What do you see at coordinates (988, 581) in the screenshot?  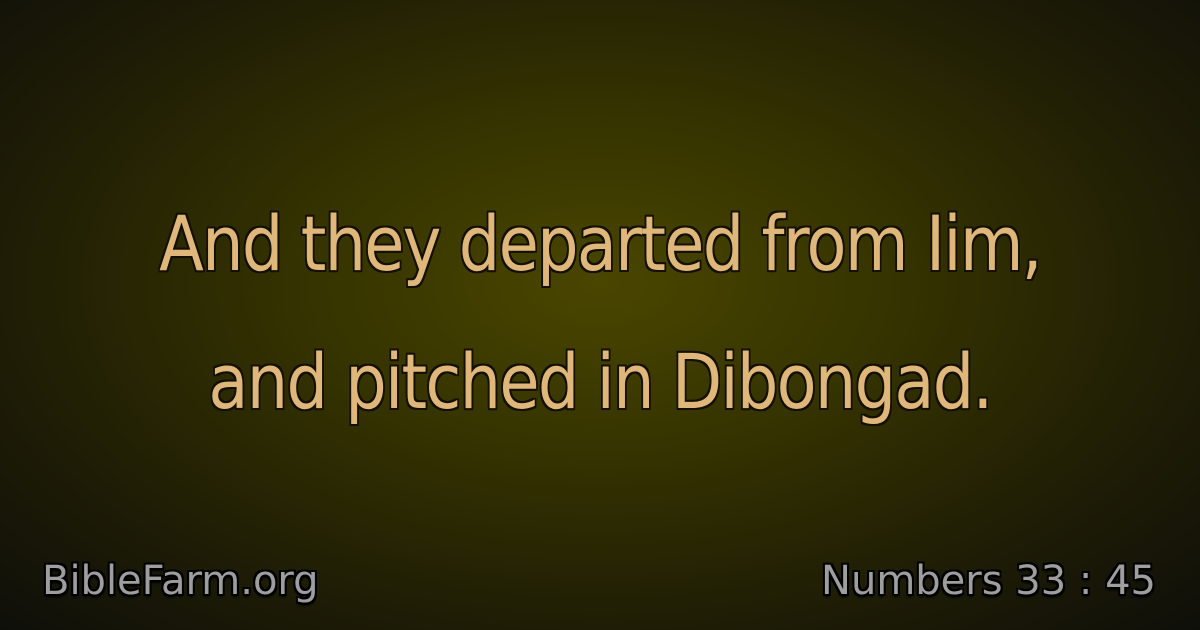 I see `verse-reference: Numbers 33 : 45` at bounding box center [988, 581].